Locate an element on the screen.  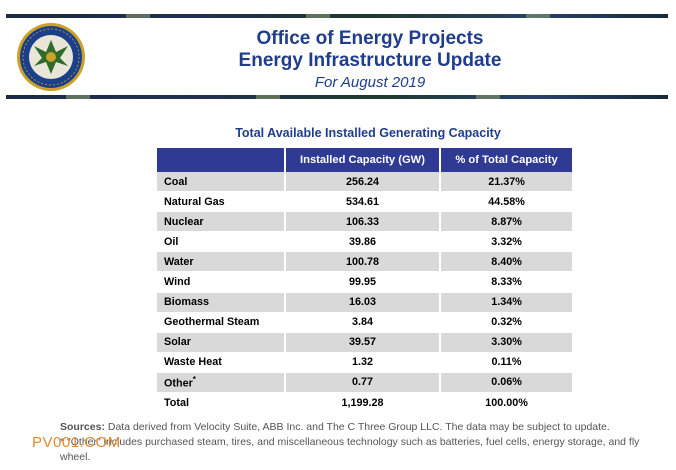
table-row: Nuclear 106.33 8.87% is located at coordinates (364, 222).